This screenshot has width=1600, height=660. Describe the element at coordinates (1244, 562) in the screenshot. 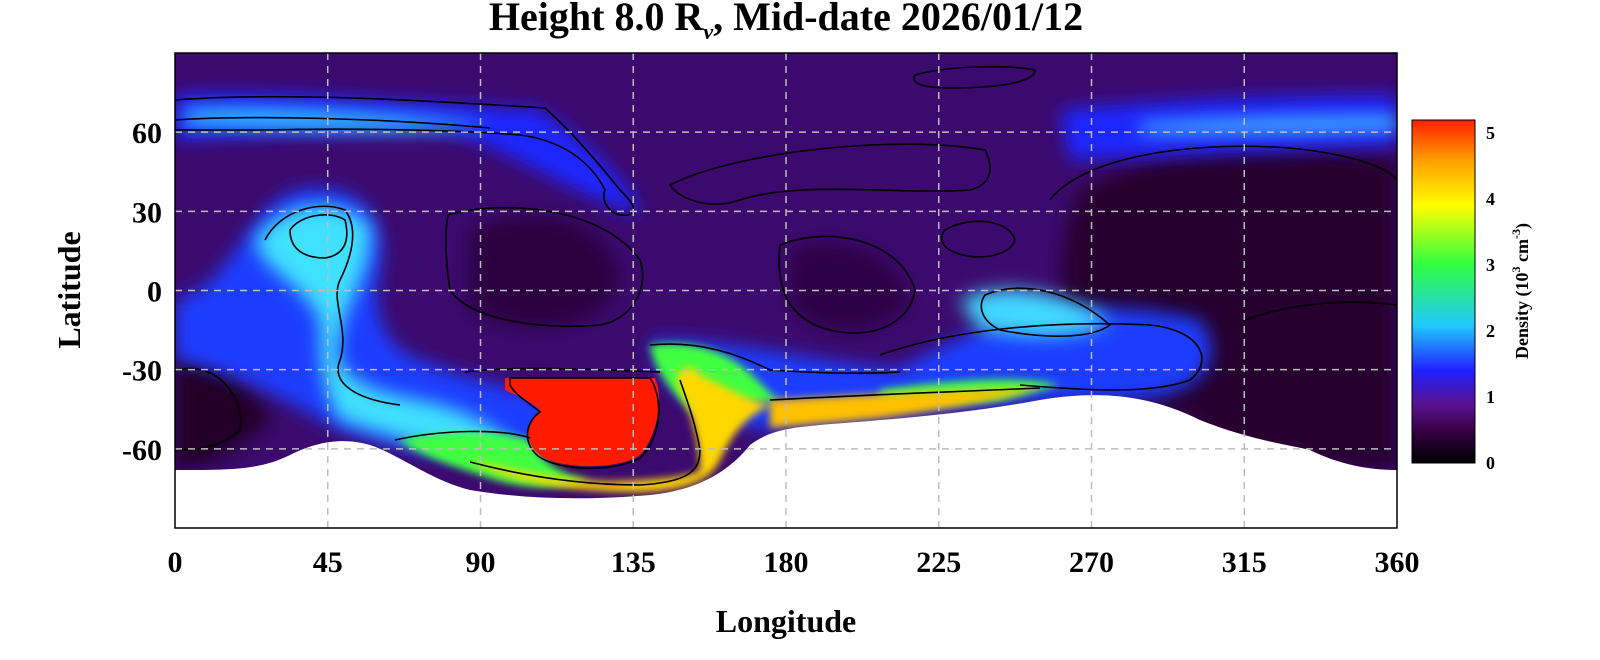

I see `x-tick-label: 315` at that location.